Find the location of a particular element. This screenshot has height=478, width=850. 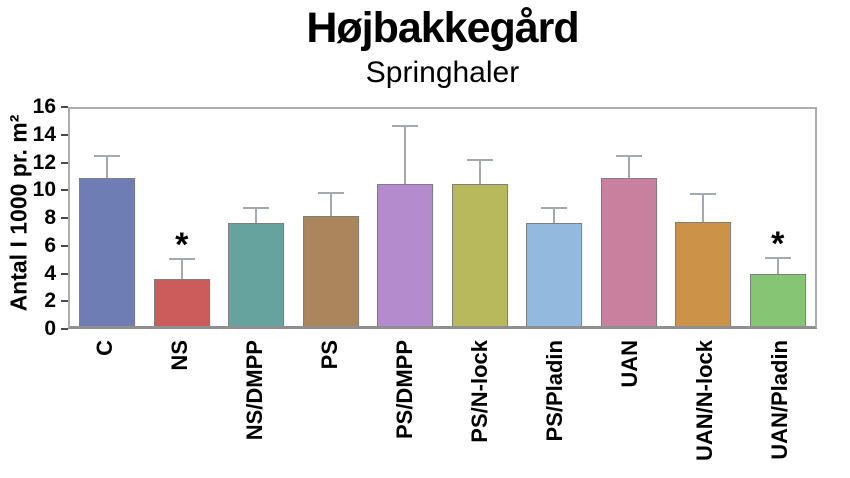

x-axis-label: PS/DMPP is located at coordinates (405, 390).